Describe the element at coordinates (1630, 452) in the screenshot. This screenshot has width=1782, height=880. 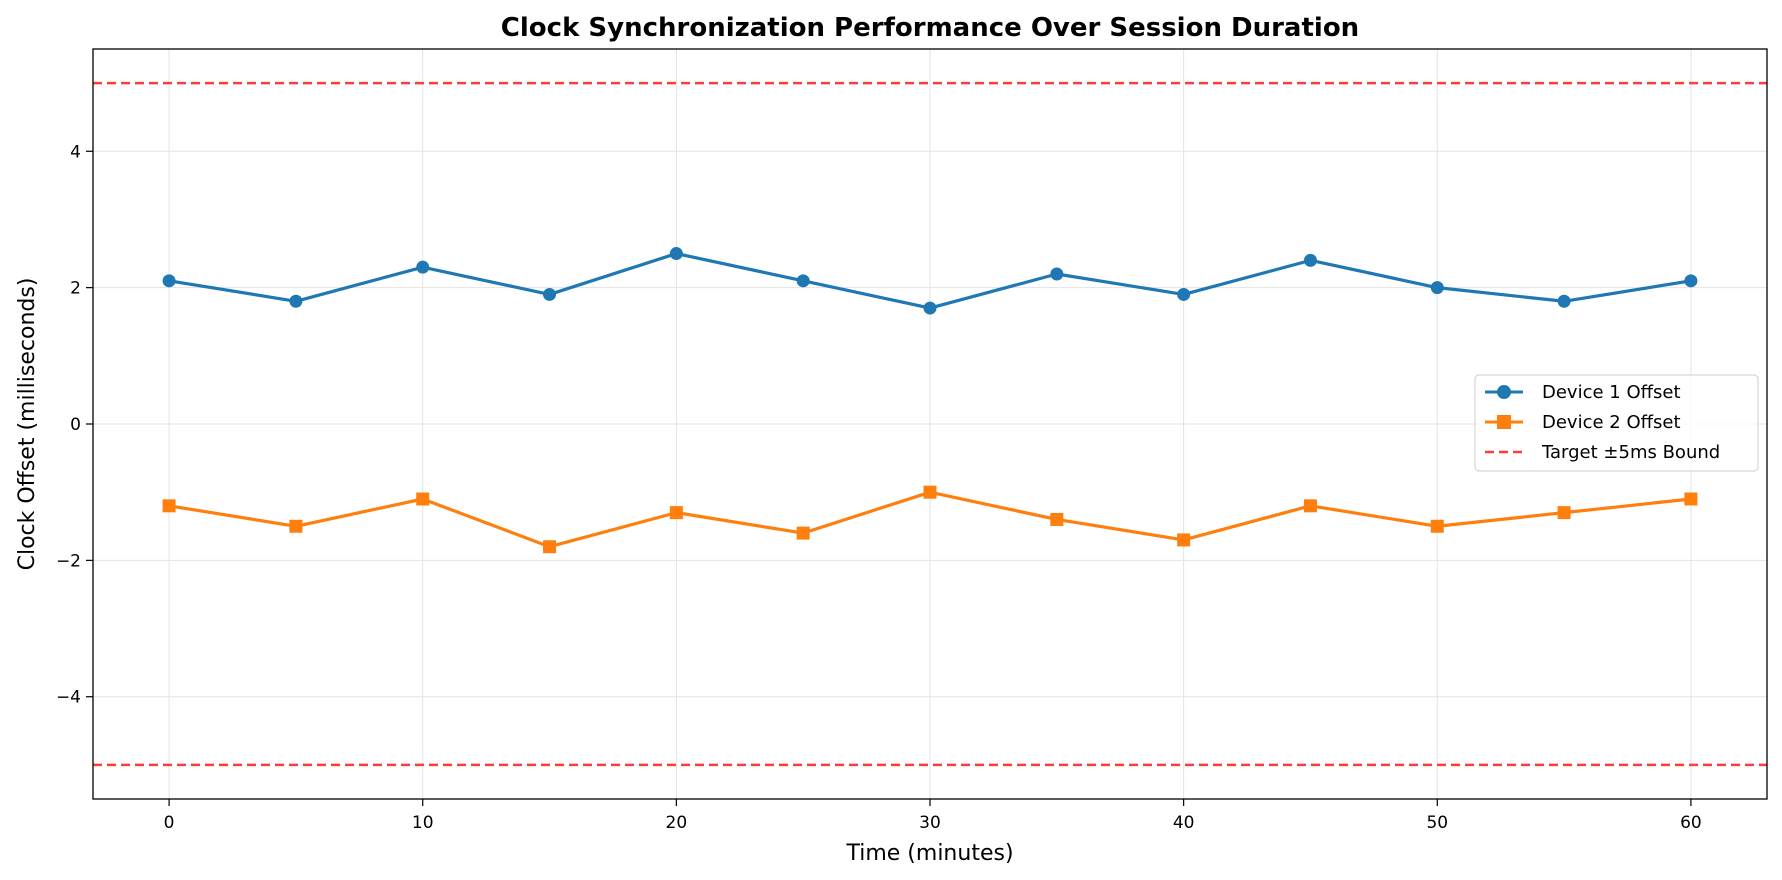
I see `legend-label-target-bound: Target ±5ms Bound` at that location.